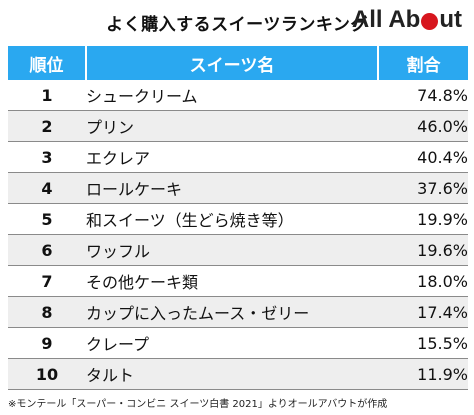  I want to click on logo-text-right: ut, so click(450, 19).